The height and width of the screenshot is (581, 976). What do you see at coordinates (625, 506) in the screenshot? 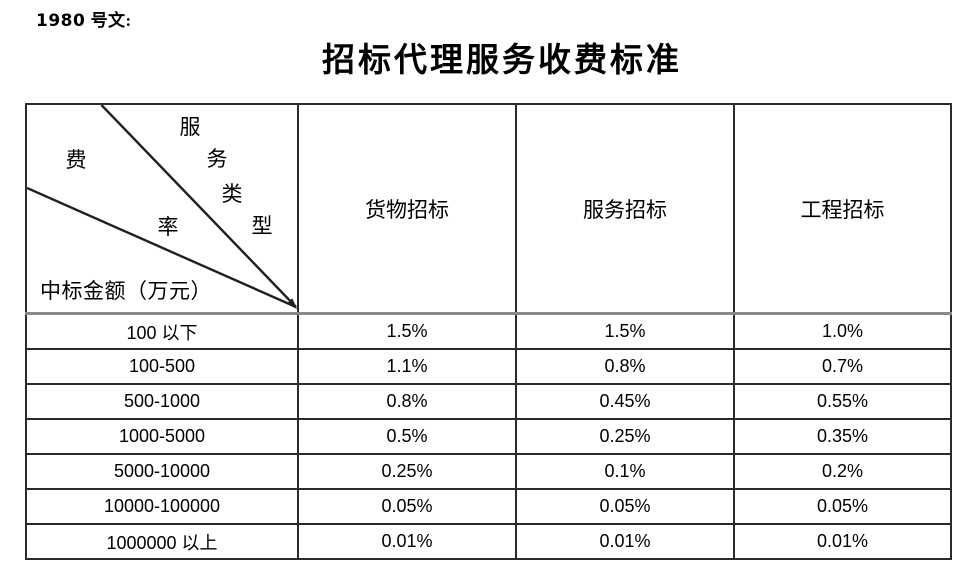
I see `services-rate-cell: 0.05%` at bounding box center [625, 506].